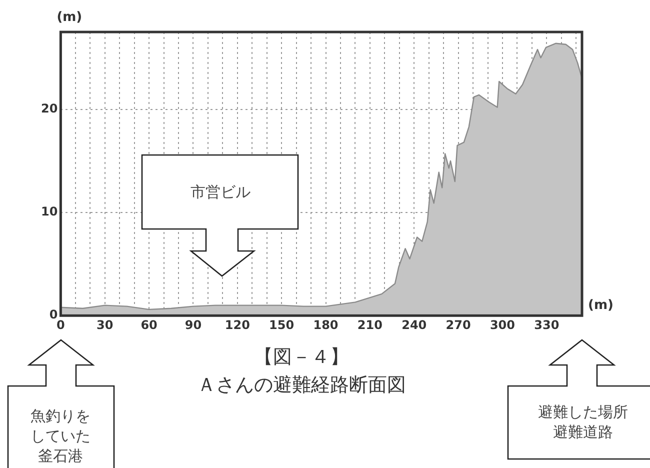 The height and width of the screenshot is (468, 650). What do you see at coordinates (281, 325) in the screenshot?
I see `x-tick-label: 150` at bounding box center [281, 325].